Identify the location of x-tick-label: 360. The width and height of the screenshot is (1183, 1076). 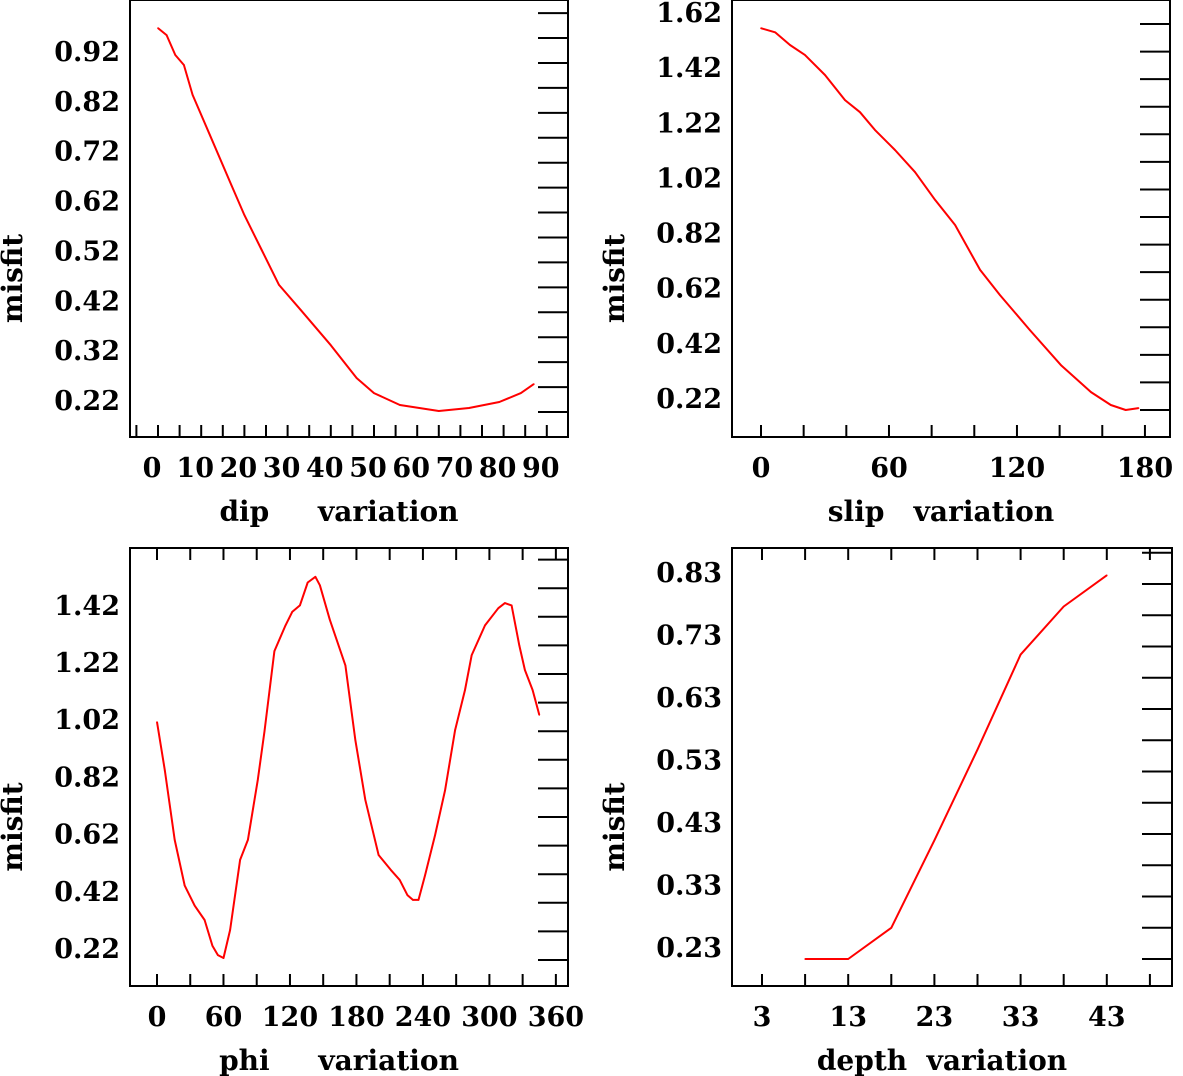
(556, 1017).